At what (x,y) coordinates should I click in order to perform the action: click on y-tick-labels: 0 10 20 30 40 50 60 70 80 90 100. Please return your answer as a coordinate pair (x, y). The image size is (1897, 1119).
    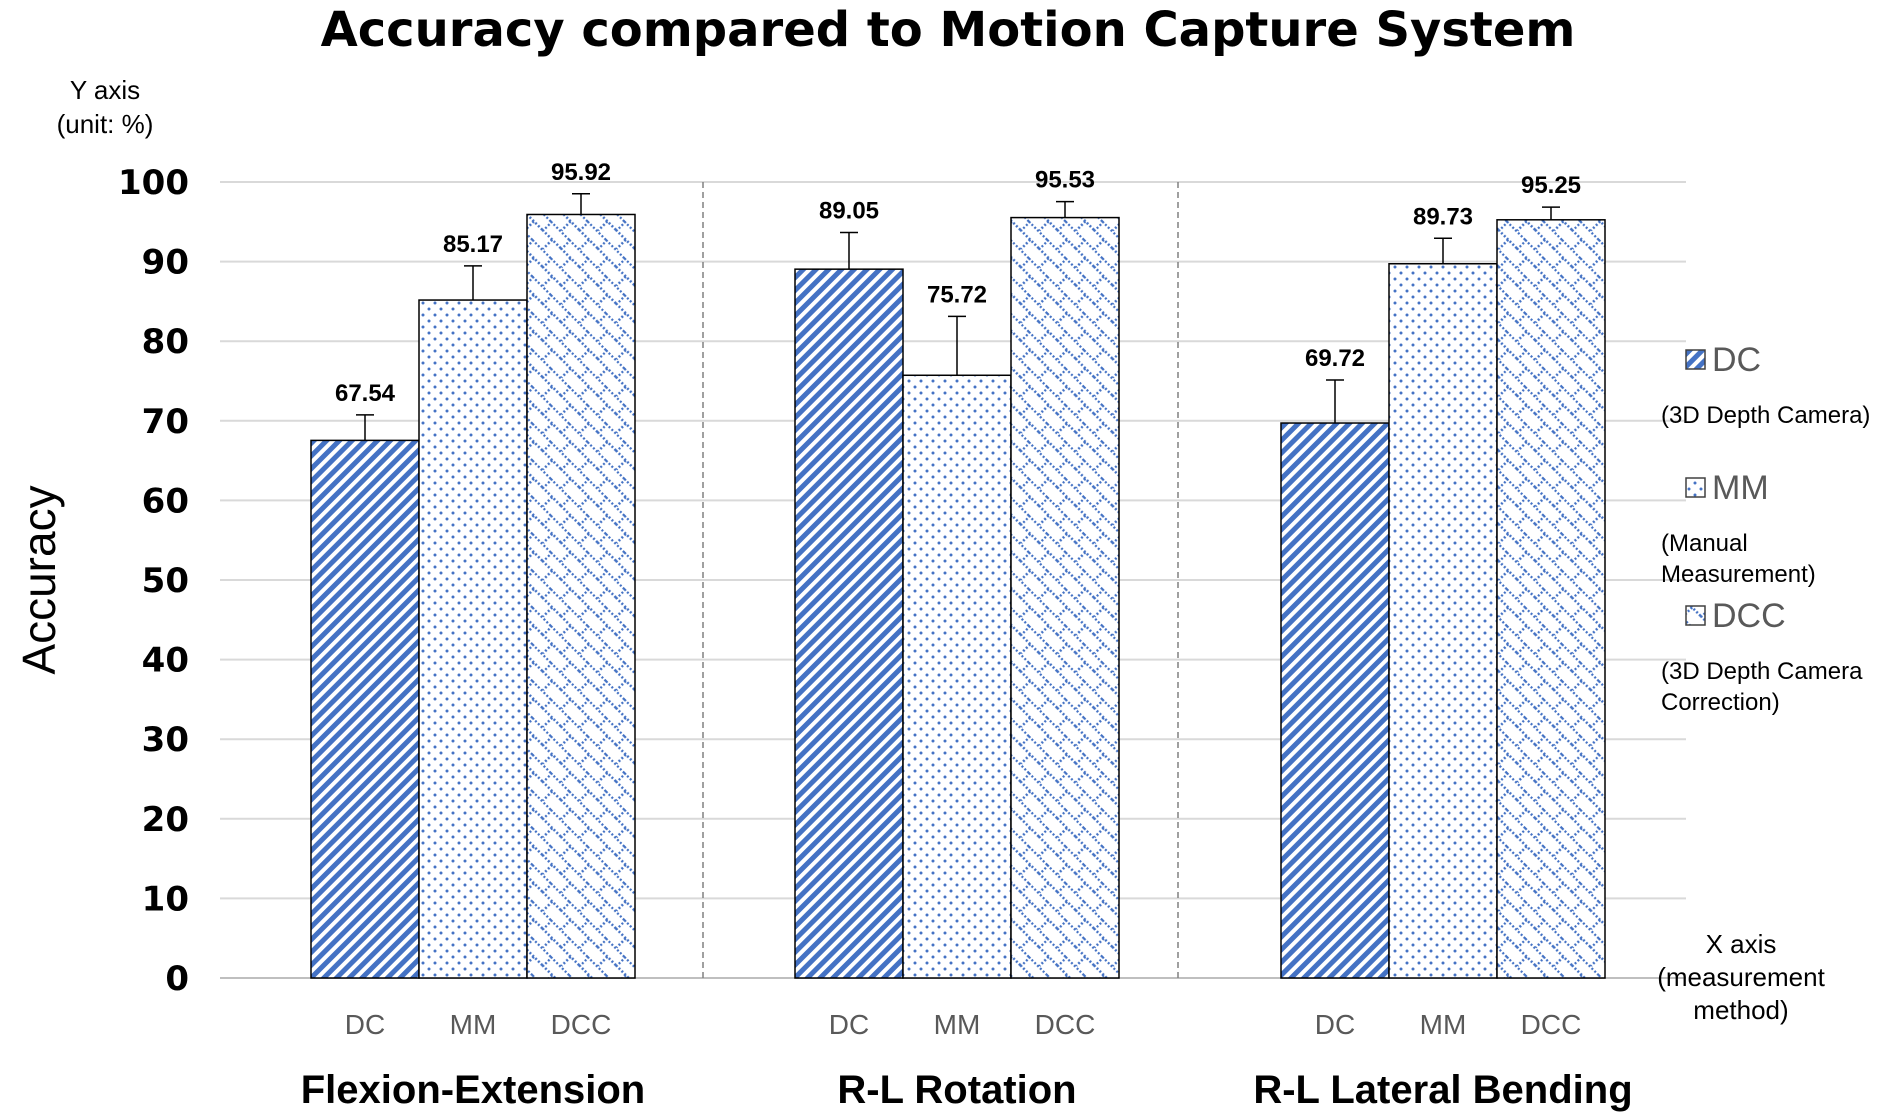
    Looking at the image, I should click on (153, 581).